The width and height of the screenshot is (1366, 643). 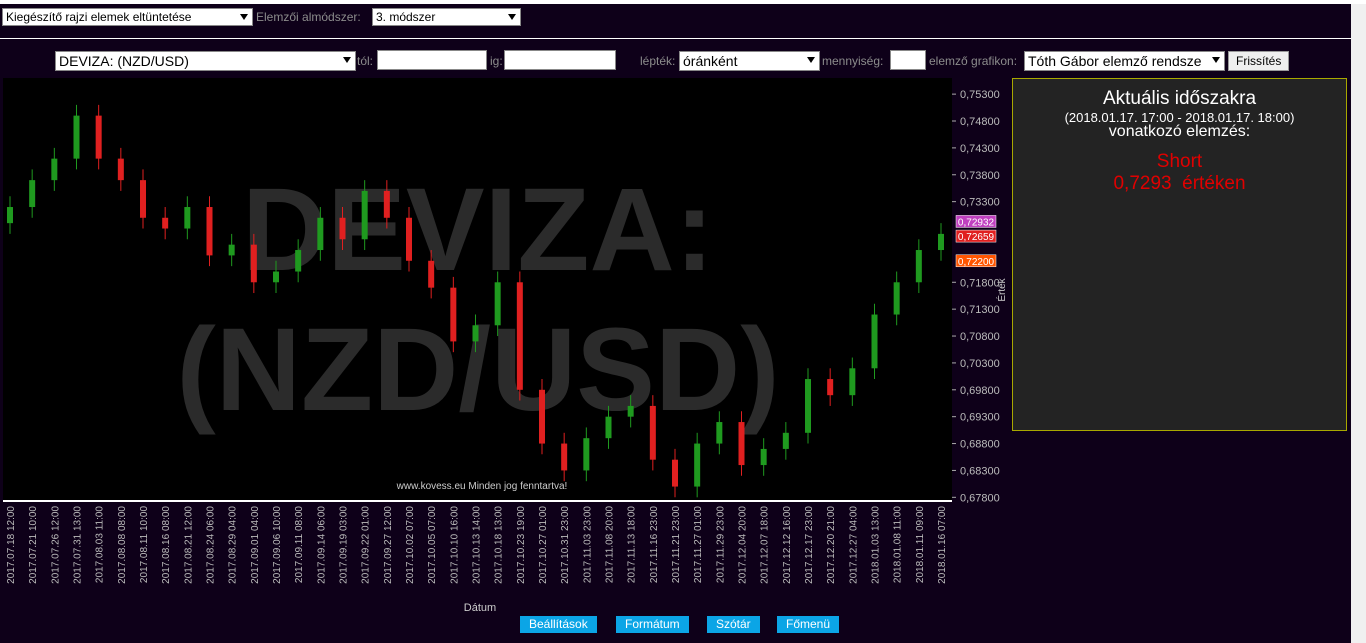 I want to click on from-label: tól:, so click(x=365, y=61).